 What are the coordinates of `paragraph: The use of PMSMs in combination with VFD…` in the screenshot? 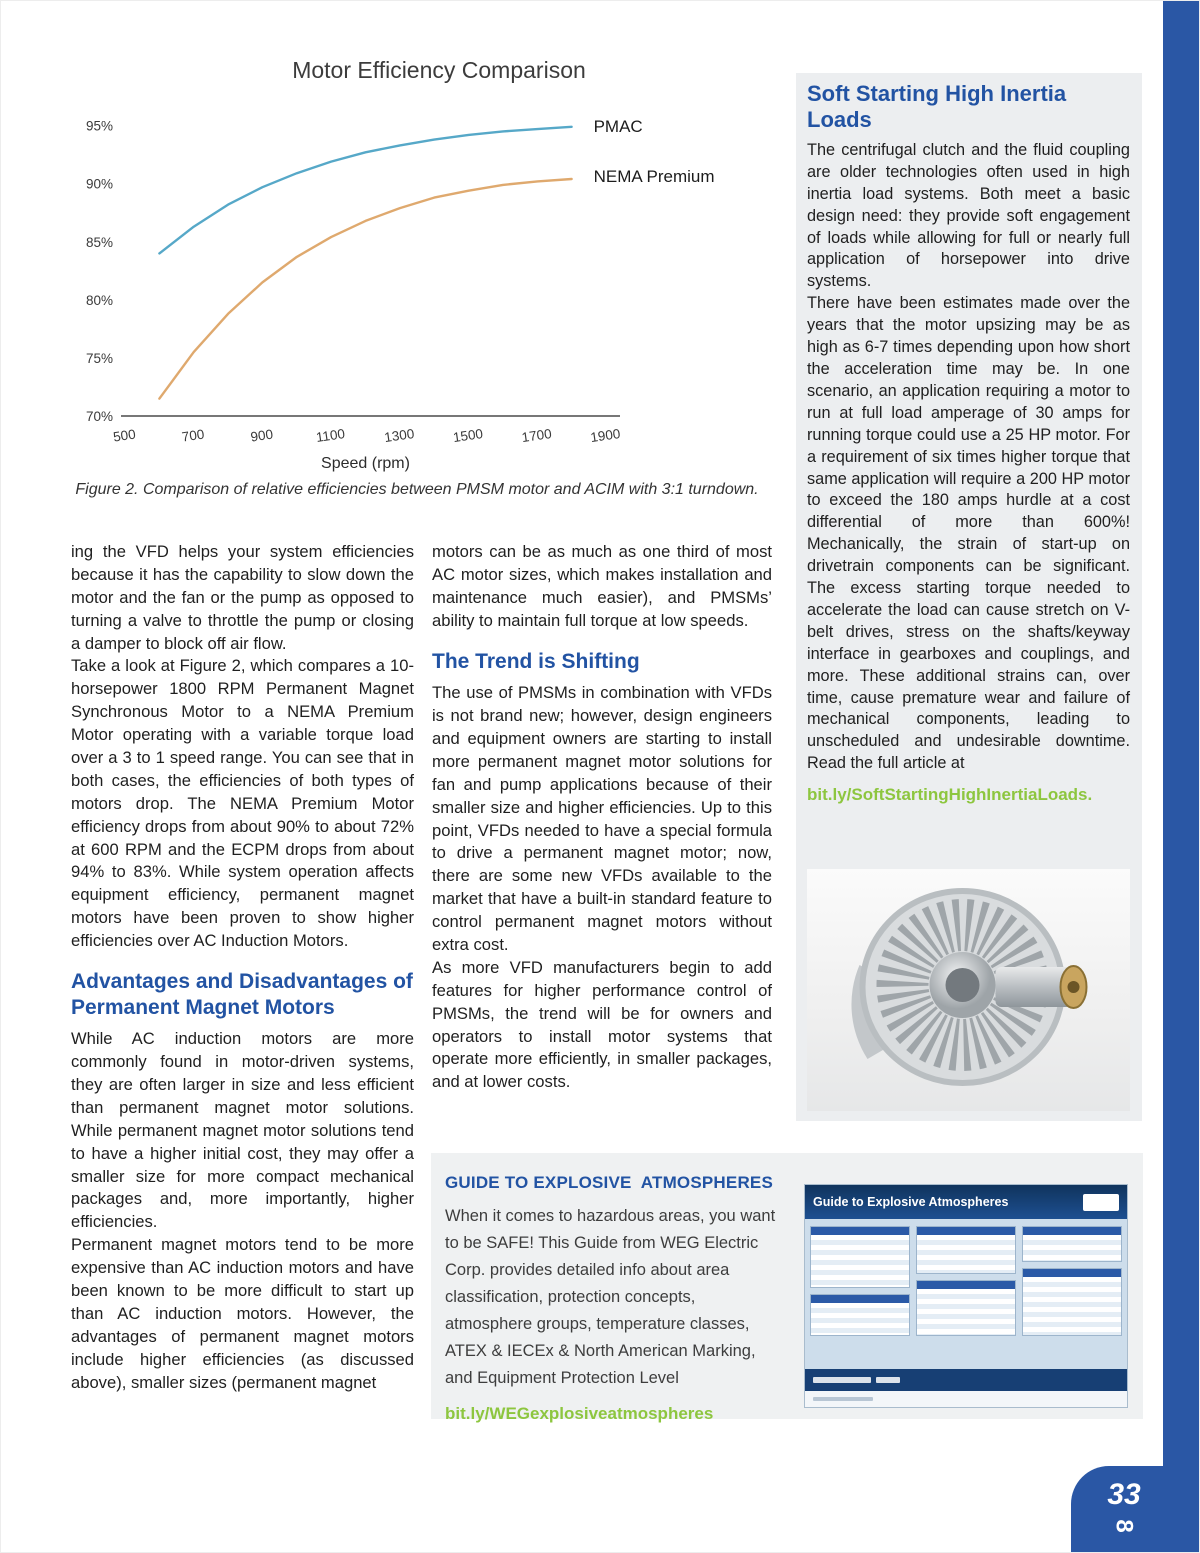 It's located at (602, 818).